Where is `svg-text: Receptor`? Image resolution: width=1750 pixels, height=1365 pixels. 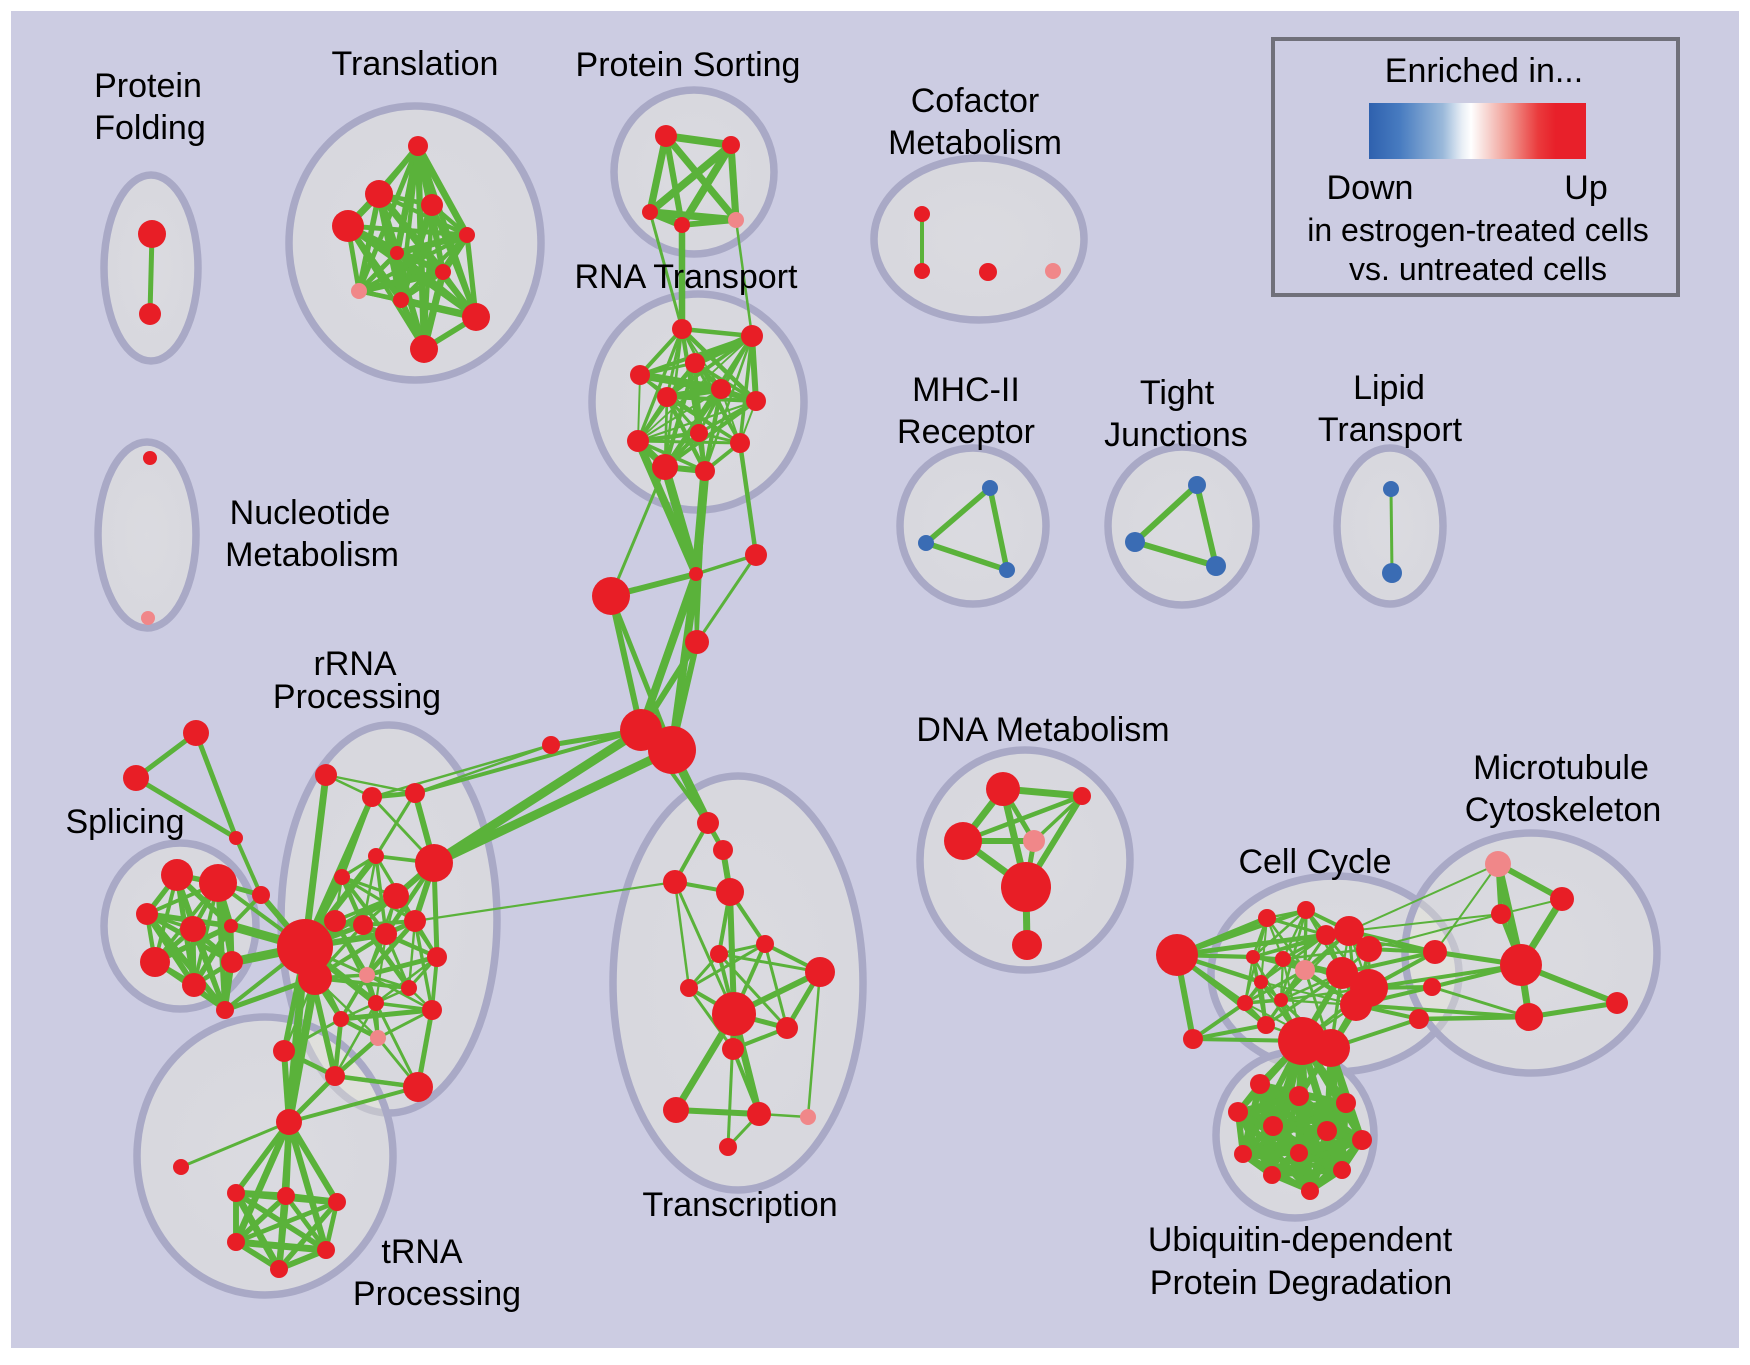 svg-text: Receptor is located at coordinates (966, 432).